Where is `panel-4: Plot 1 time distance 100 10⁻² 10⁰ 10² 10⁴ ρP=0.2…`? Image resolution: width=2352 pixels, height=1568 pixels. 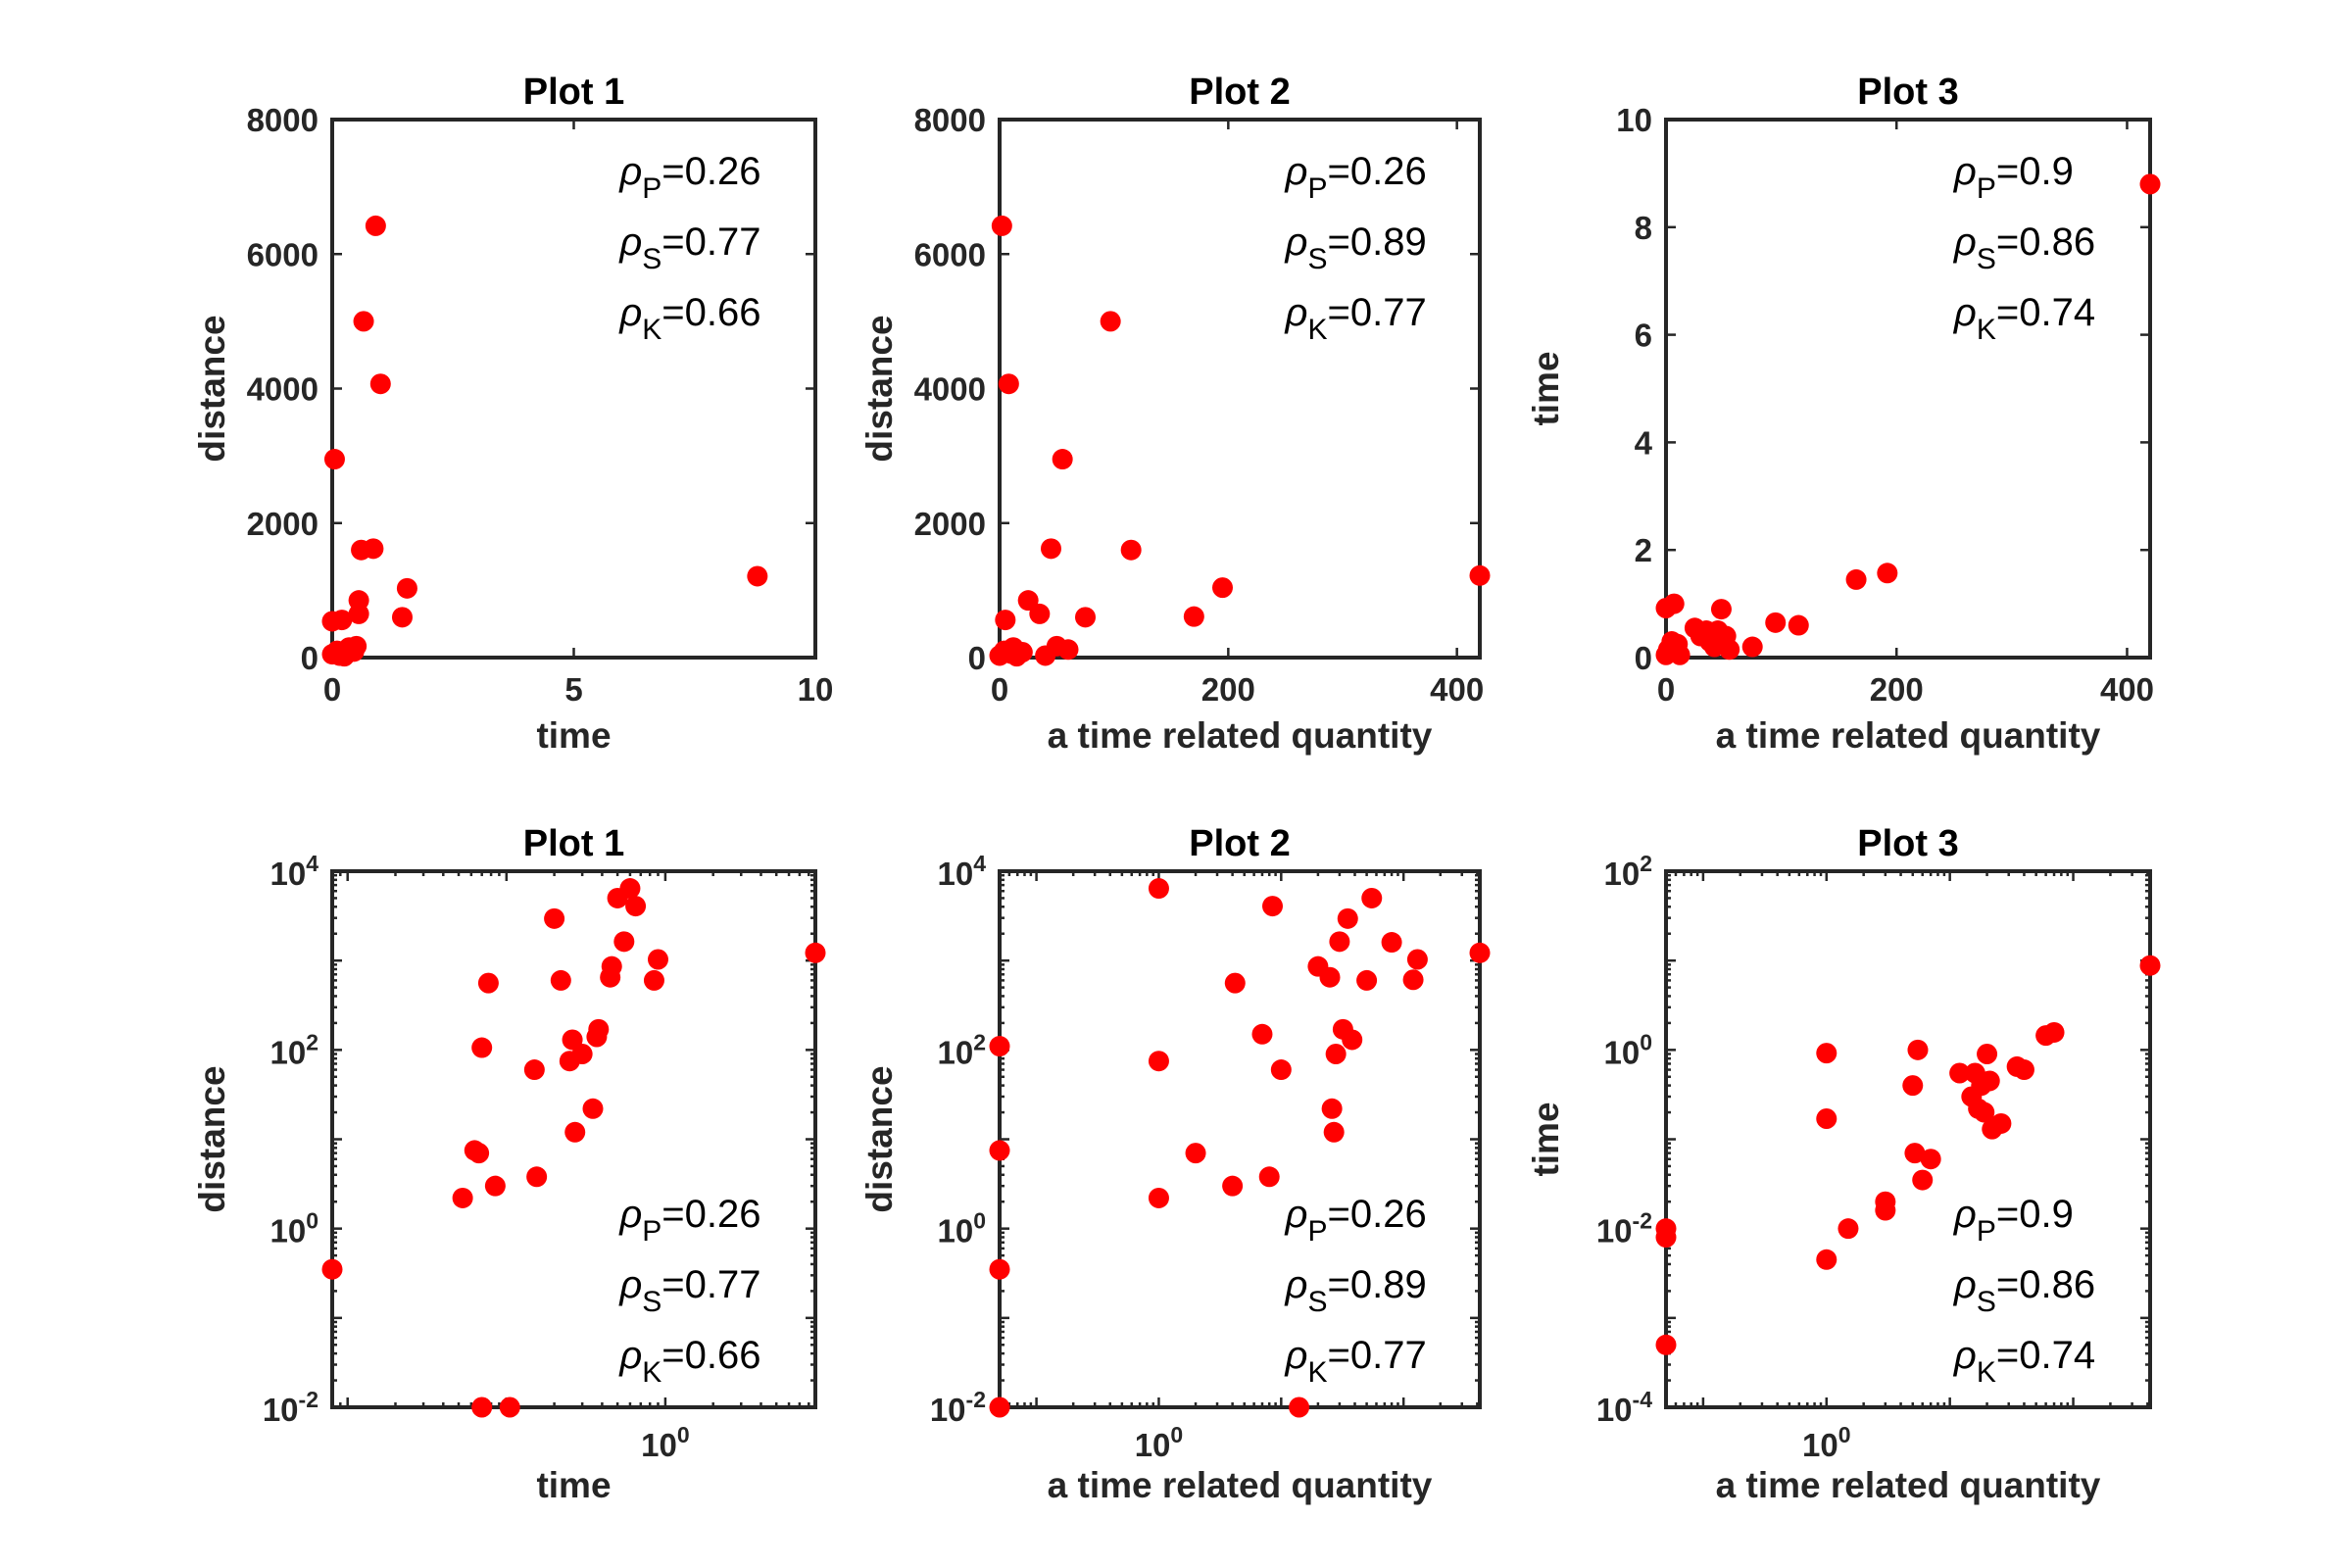 panel-4: Plot 1 time distance 100 10⁻² 10⁰ 10² 10⁴ ρP=0.2… is located at coordinates (509, 1164).